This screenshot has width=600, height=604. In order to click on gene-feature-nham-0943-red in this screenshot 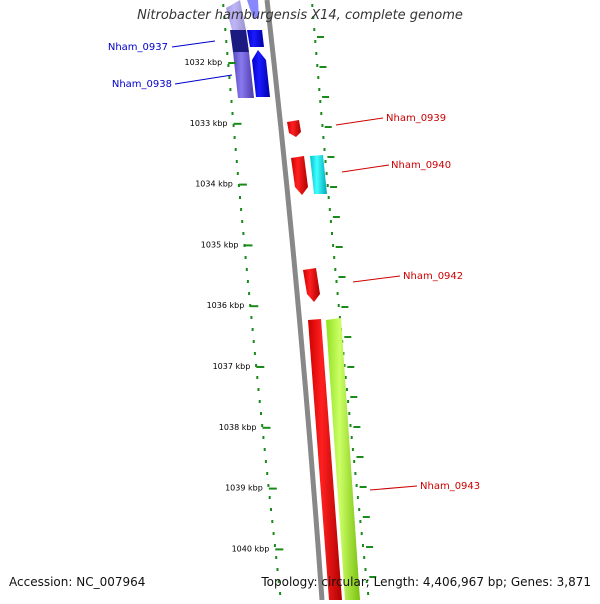, I will do `click(325, 459)`.